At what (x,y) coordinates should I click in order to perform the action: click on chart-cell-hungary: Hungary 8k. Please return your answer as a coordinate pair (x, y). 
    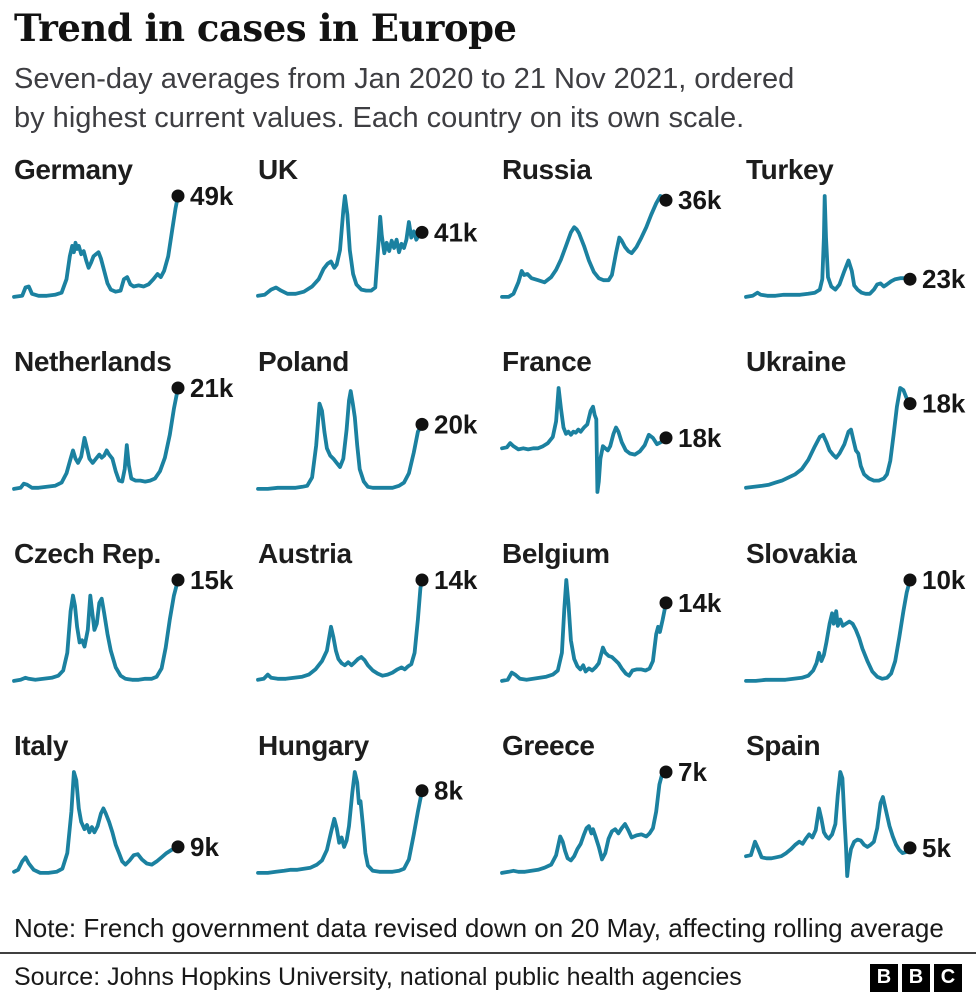
    Looking at the image, I should click on (366, 806).